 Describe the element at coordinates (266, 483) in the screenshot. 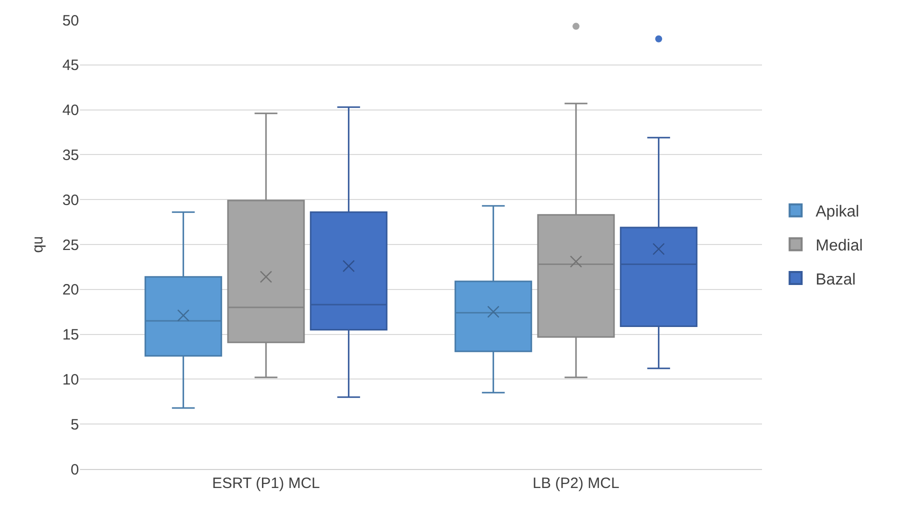

I see `x-tick-label: ESRT (P1) MCL` at that location.